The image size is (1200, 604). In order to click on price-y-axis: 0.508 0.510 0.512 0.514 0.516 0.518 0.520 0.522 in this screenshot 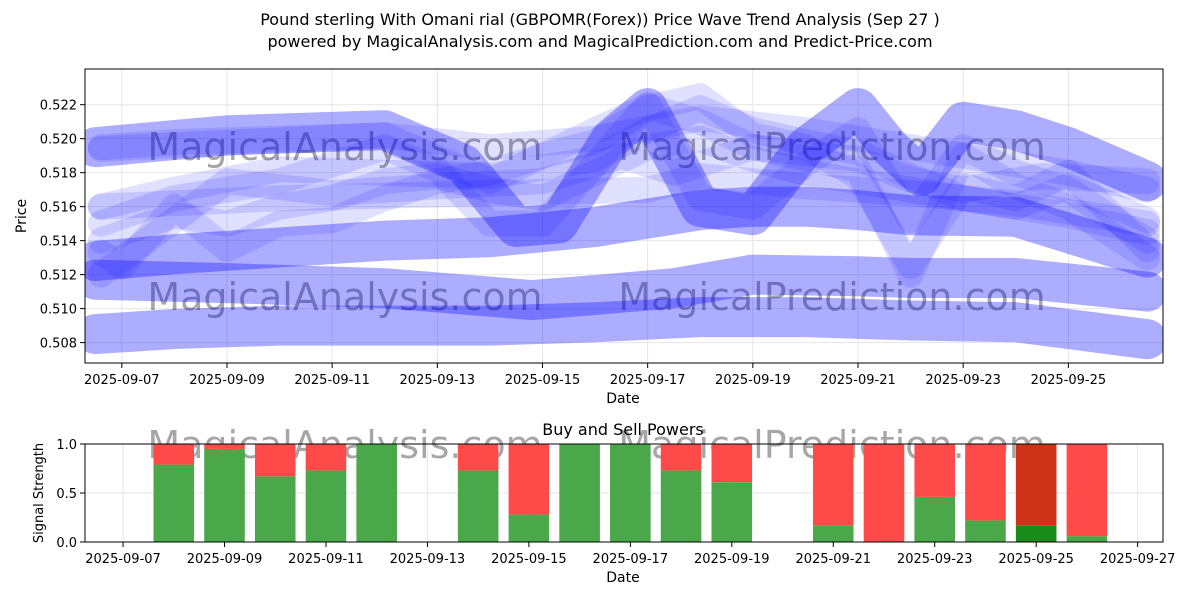, I will do `click(62, 225)`.